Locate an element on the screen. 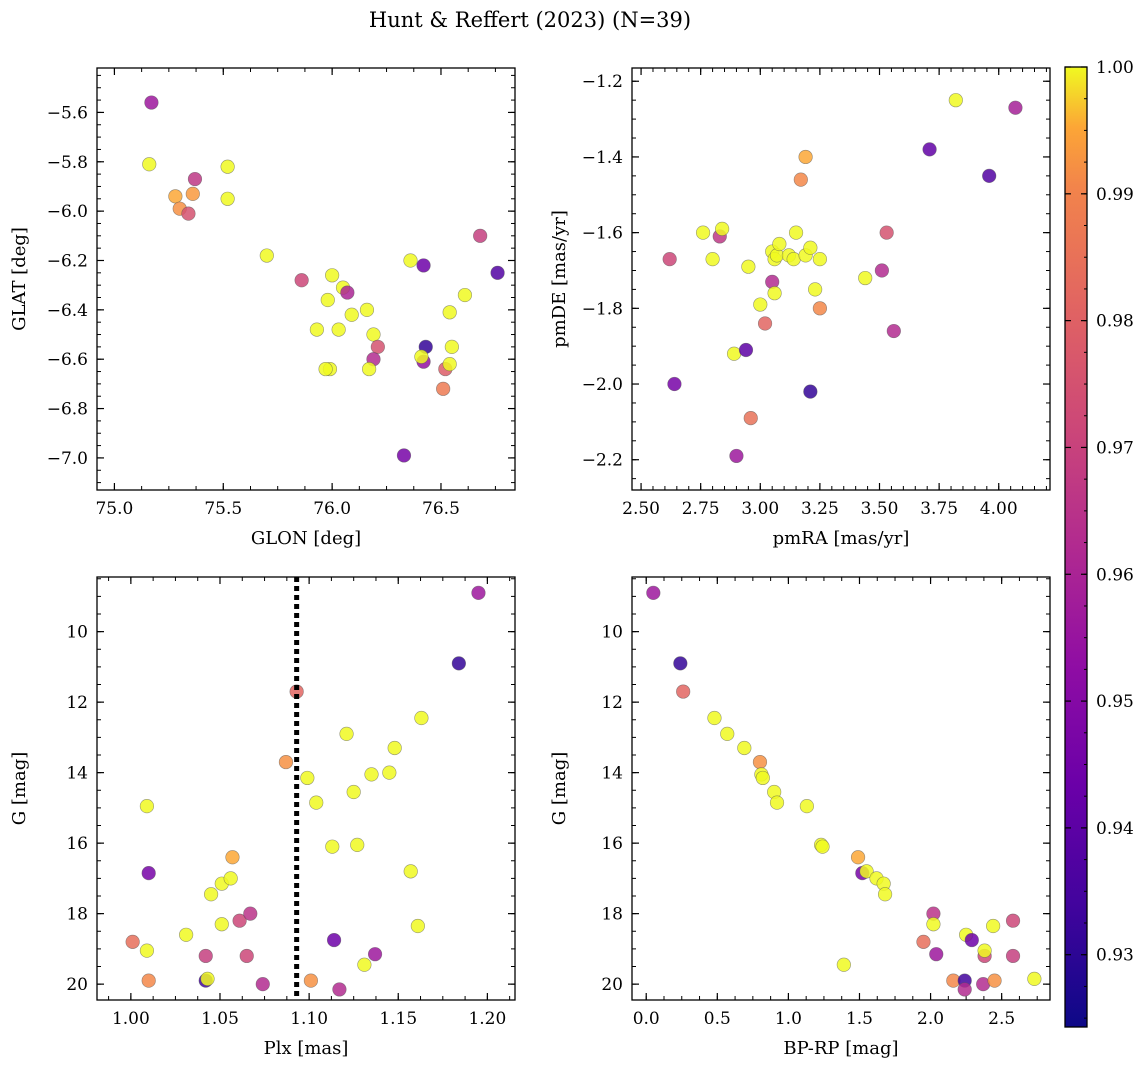  colorbar-tick-label: 0.95 is located at coordinates (1115, 702).